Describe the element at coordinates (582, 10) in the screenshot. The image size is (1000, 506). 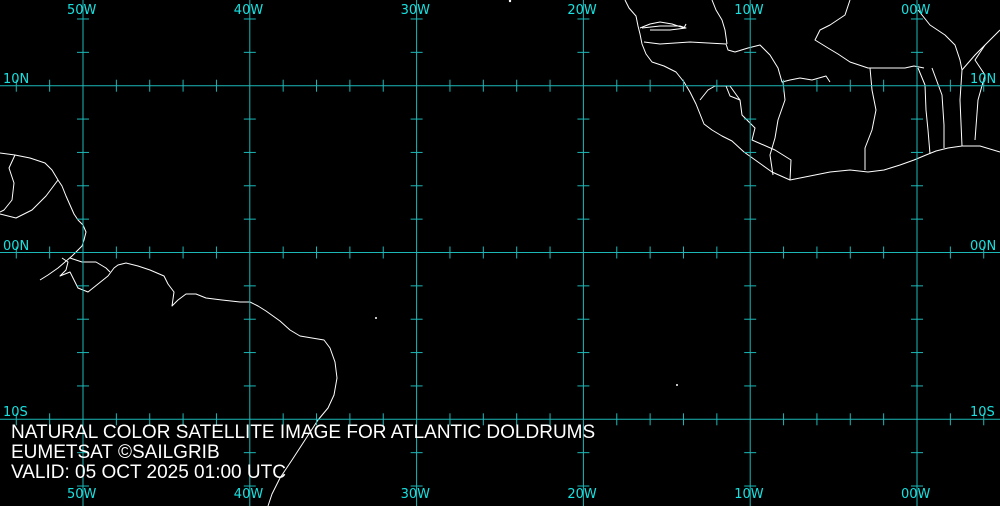
I see `meridian-label-top: 20W` at that location.